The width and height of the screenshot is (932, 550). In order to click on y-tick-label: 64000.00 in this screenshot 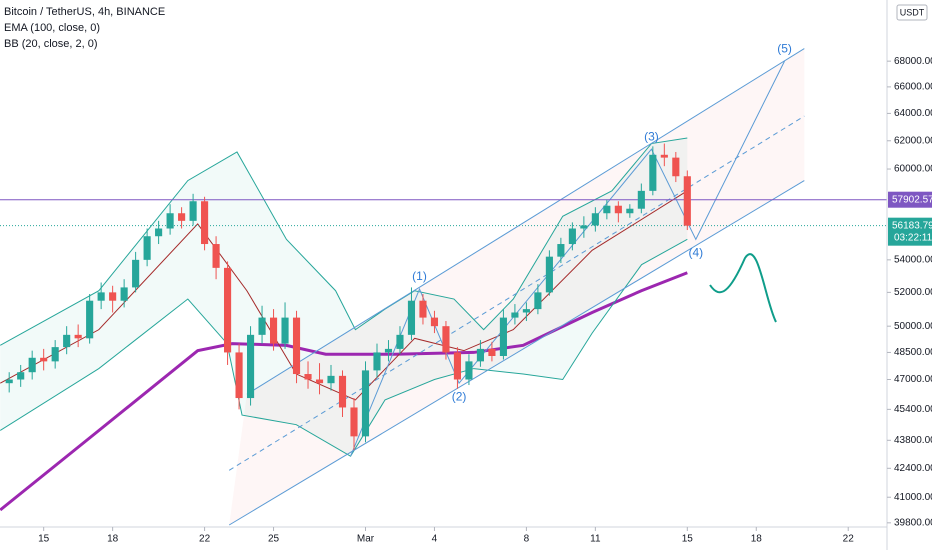, I will do `click(913, 113)`.